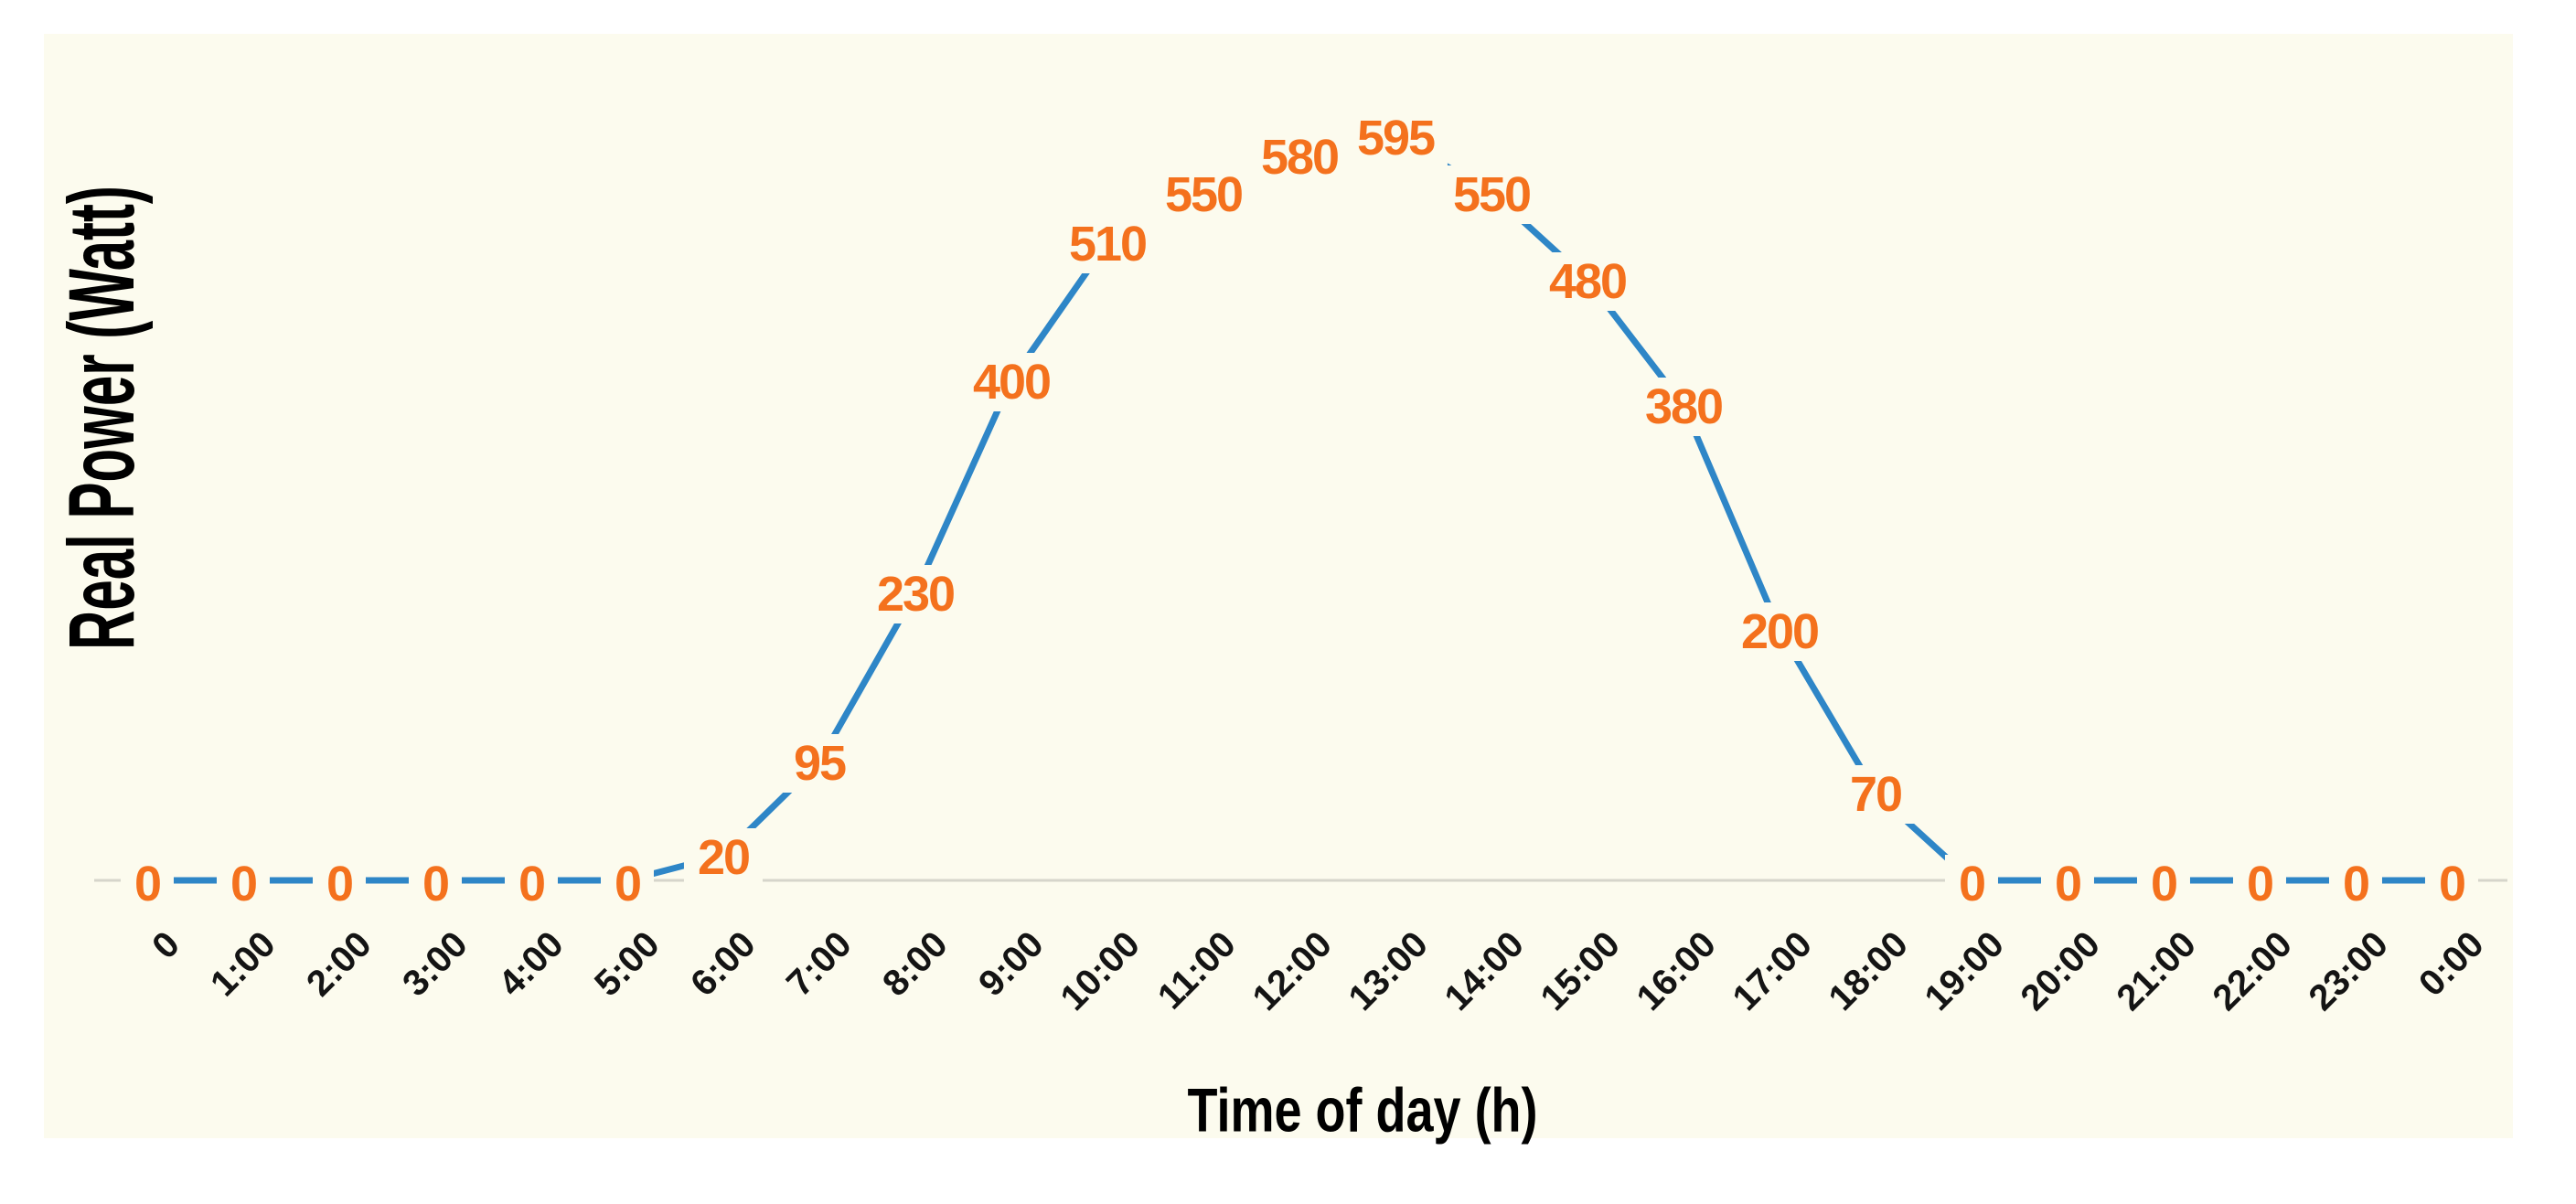  What do you see at coordinates (1011, 381) in the screenshot?
I see `data-label: 400` at bounding box center [1011, 381].